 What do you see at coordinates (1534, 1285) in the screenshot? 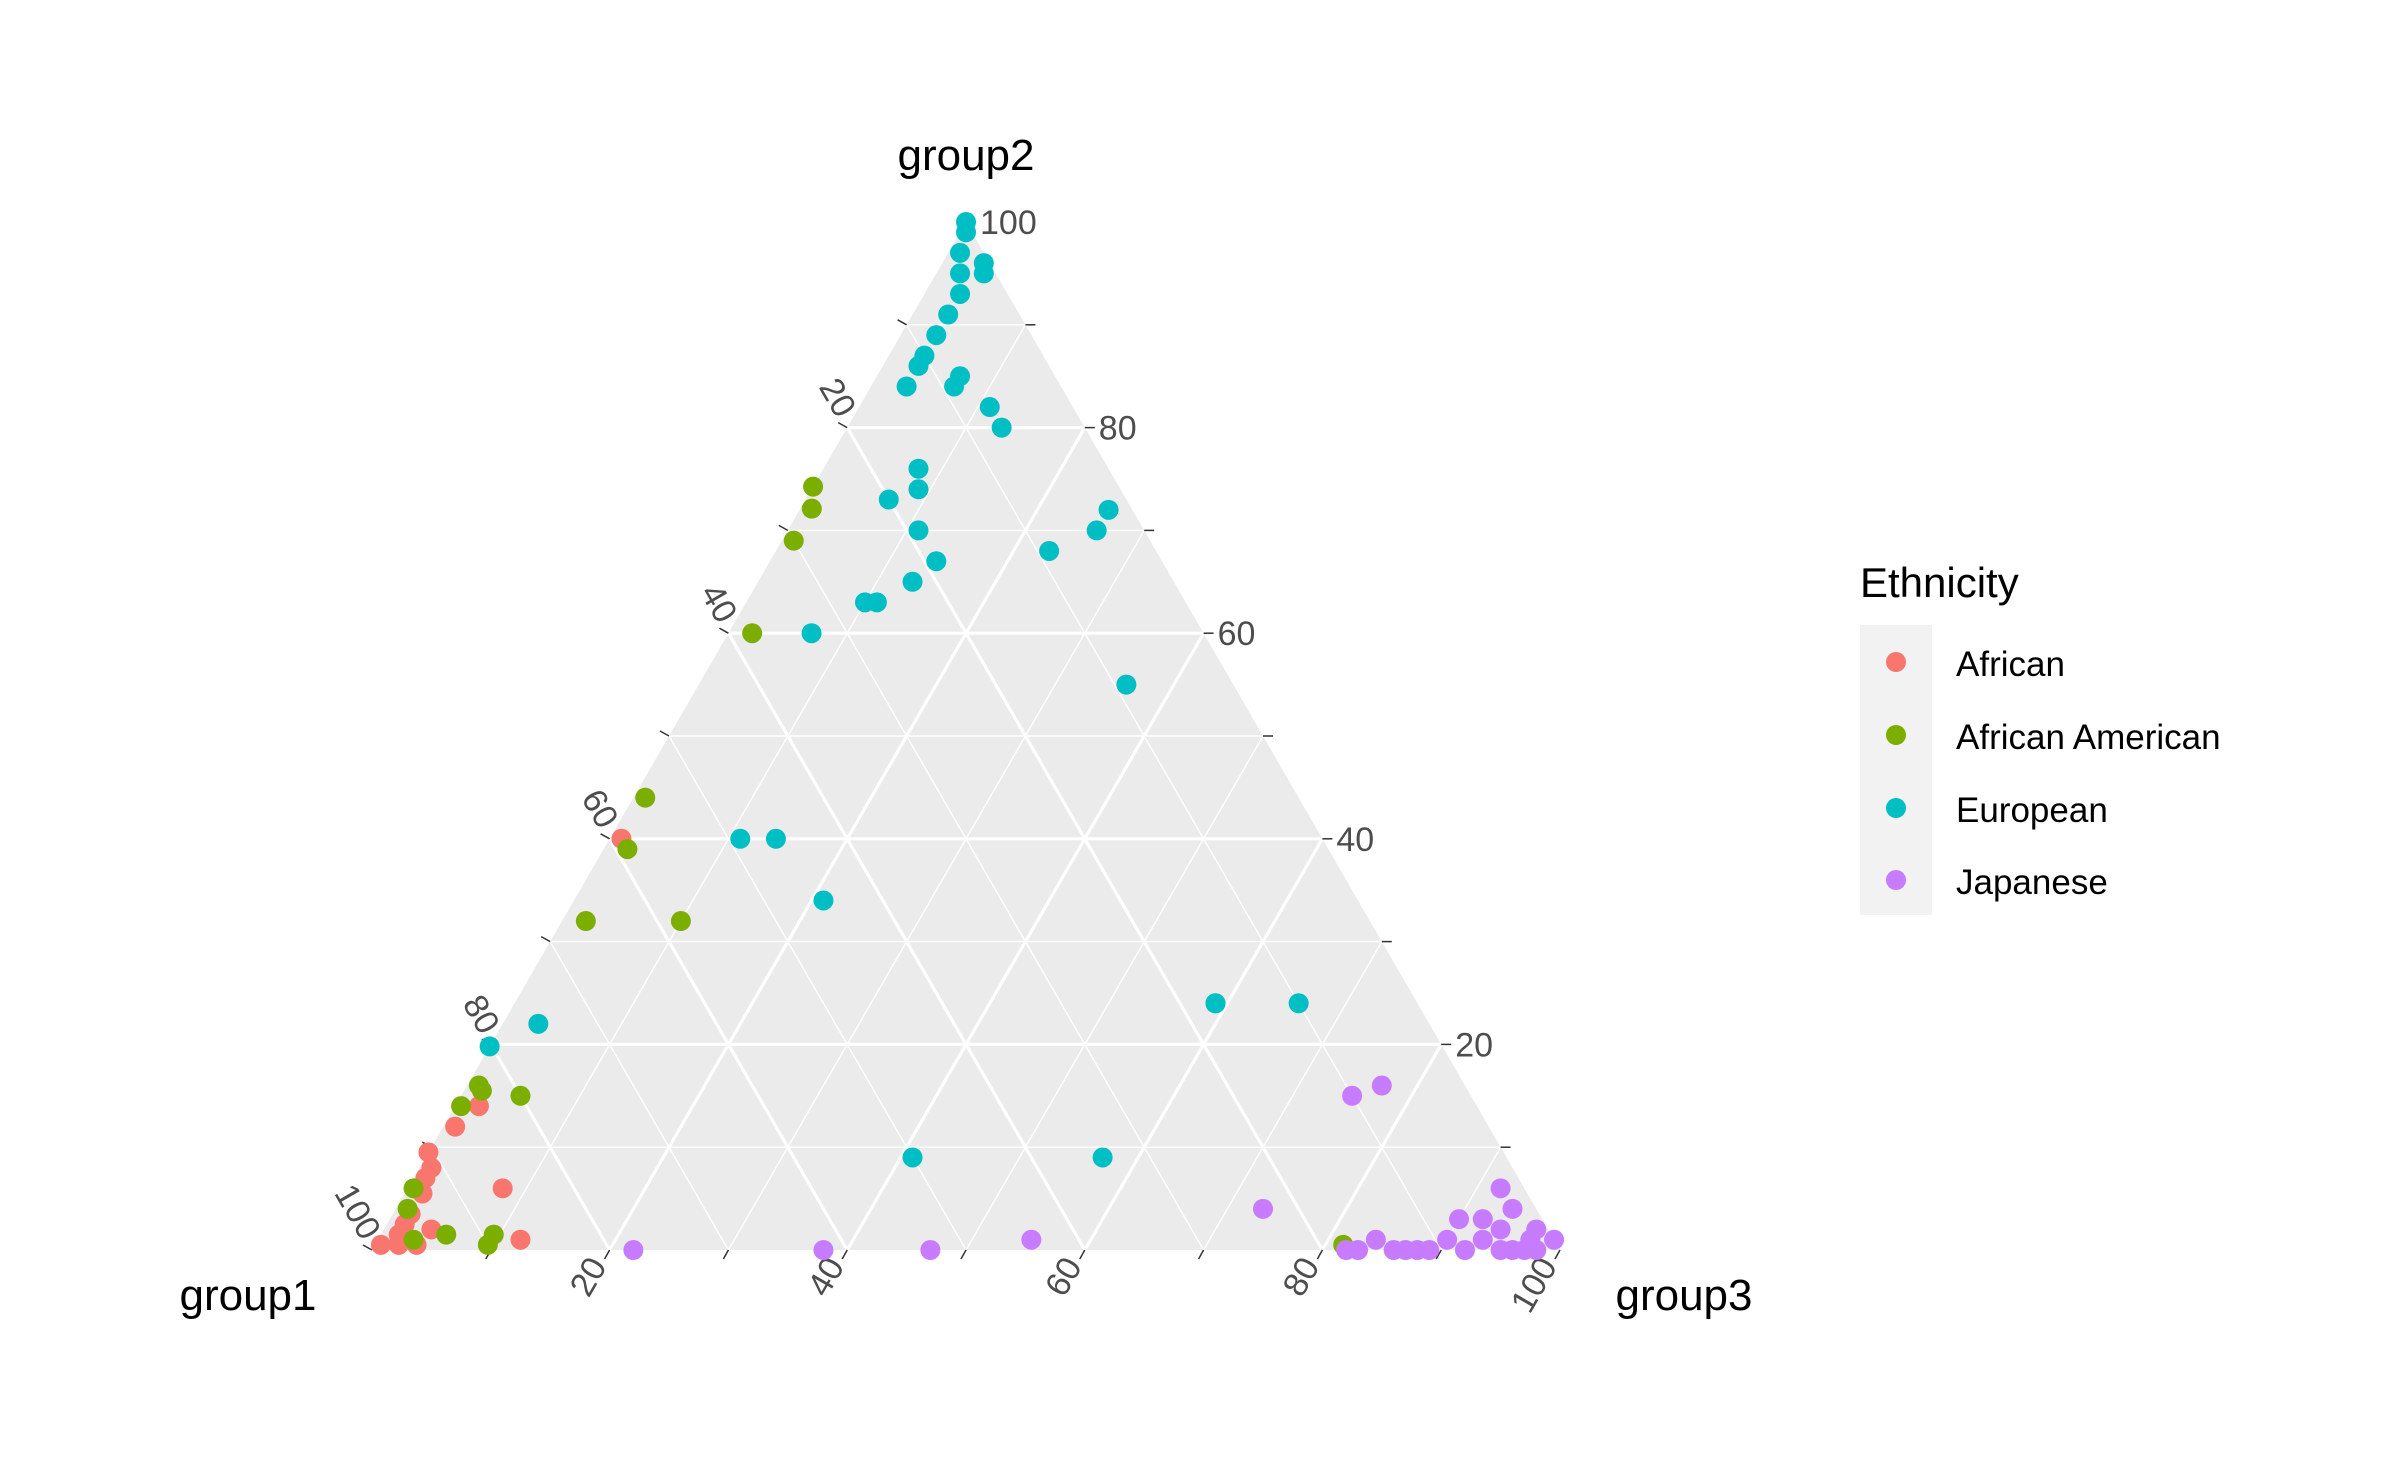
I see `tick-label-group3: 100` at bounding box center [1534, 1285].